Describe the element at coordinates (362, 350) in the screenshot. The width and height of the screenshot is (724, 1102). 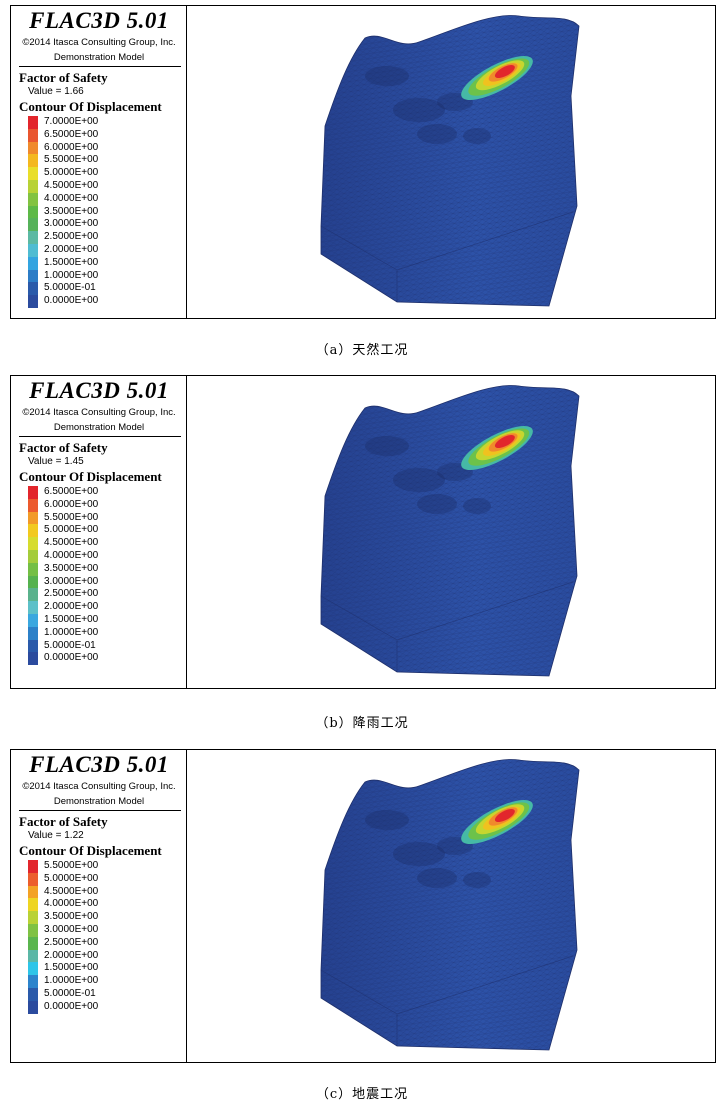
I see `caption-a: （a）天然工况` at that location.